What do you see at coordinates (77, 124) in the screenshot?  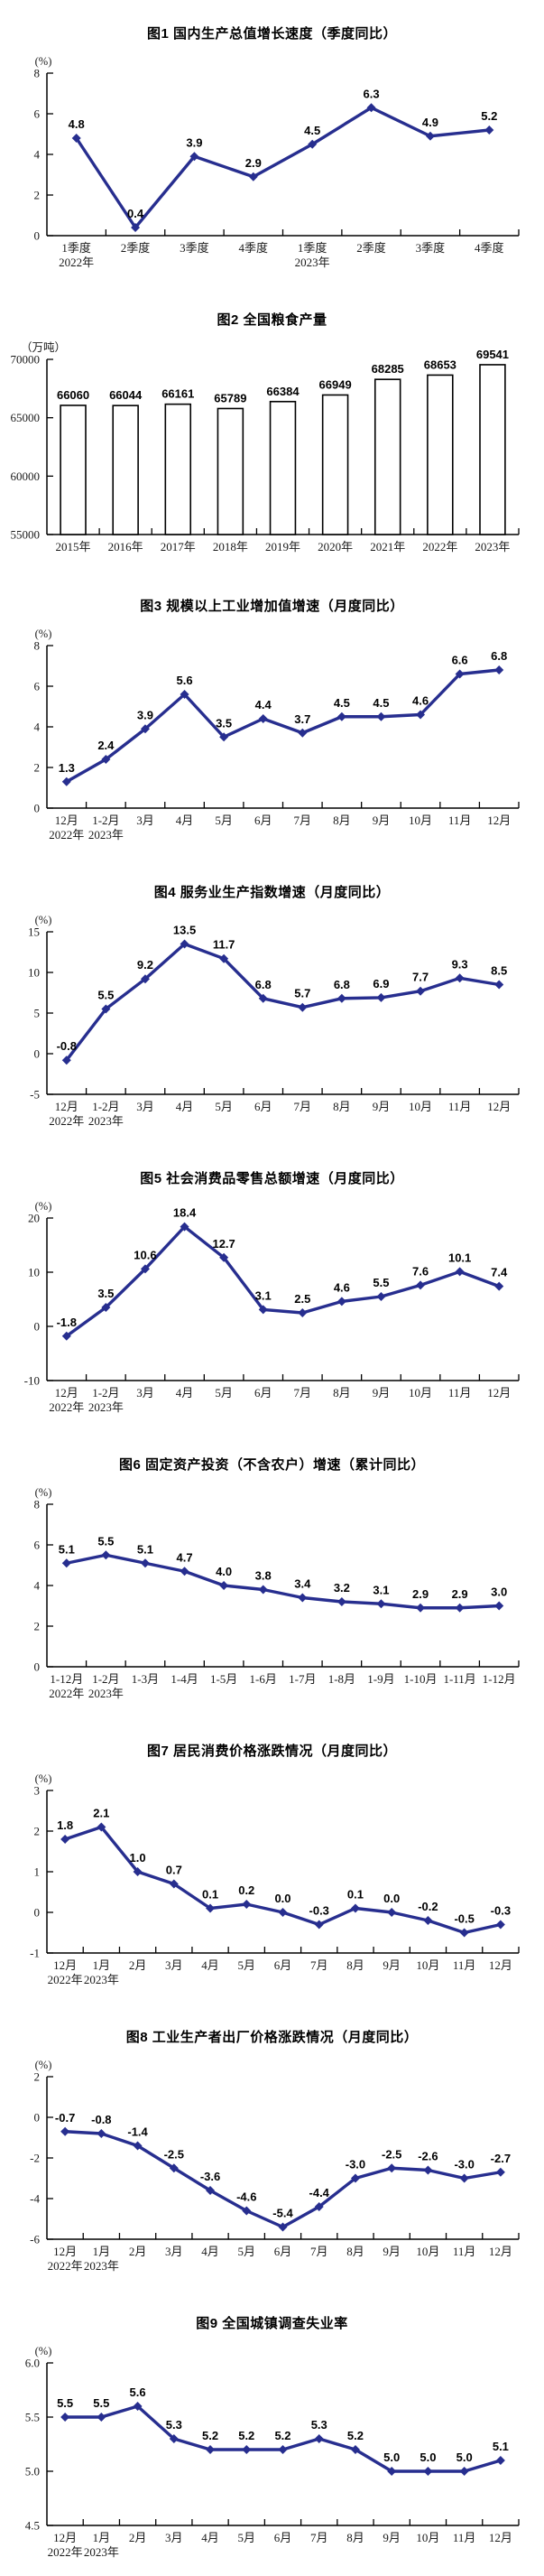 I see `data-label: 4.8` at bounding box center [77, 124].